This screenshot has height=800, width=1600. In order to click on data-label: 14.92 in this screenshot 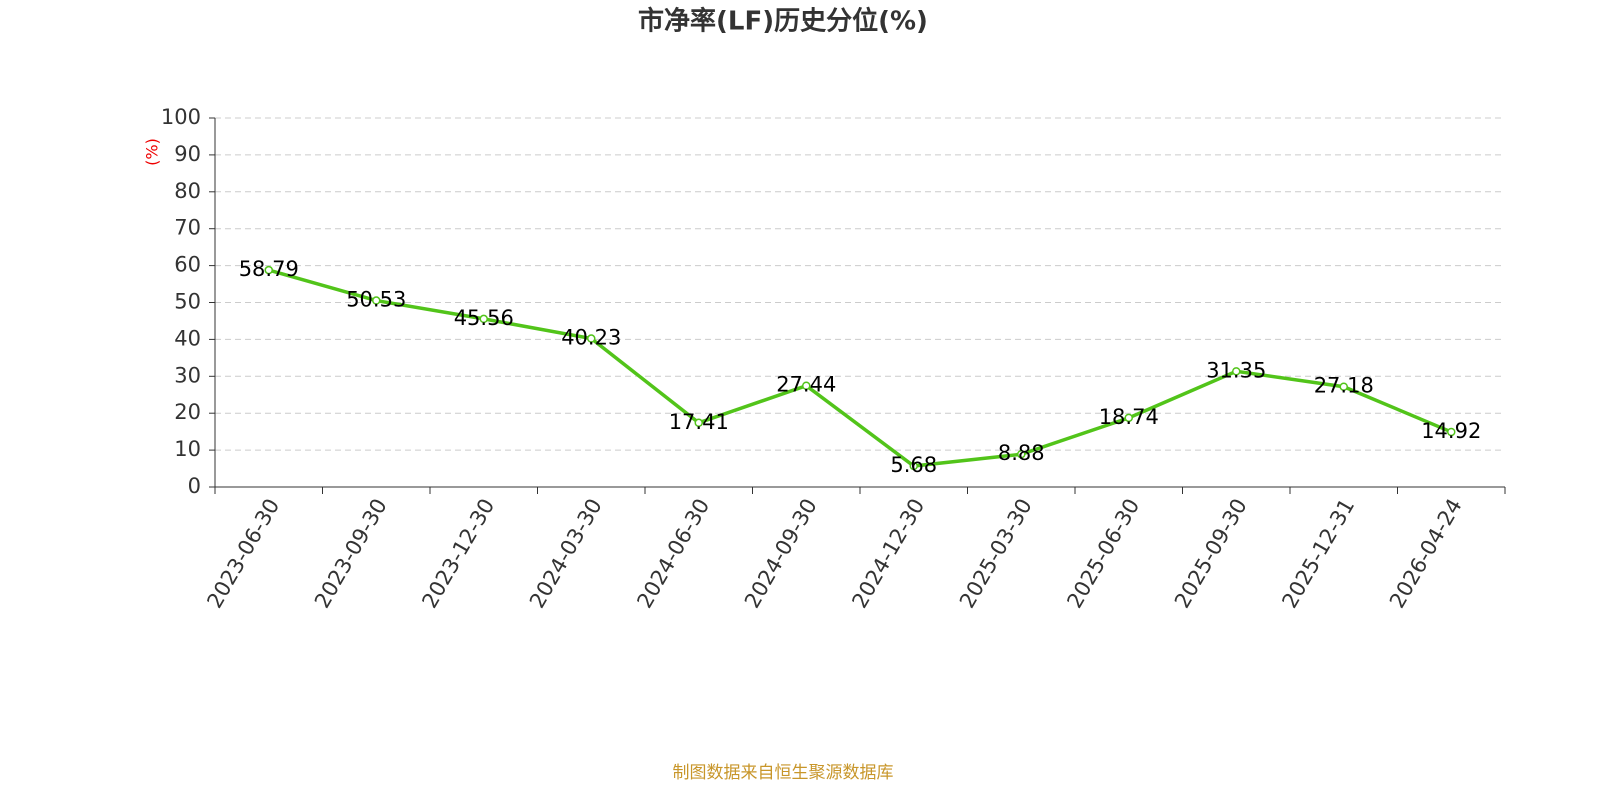, I will do `click(1451, 431)`.